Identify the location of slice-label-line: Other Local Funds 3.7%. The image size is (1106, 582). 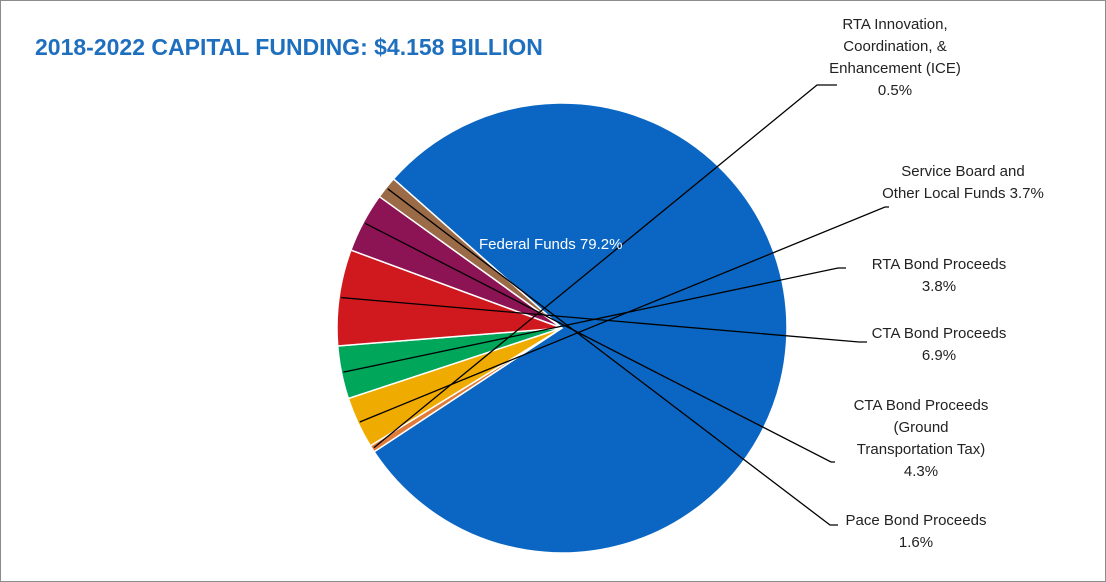
(963, 193).